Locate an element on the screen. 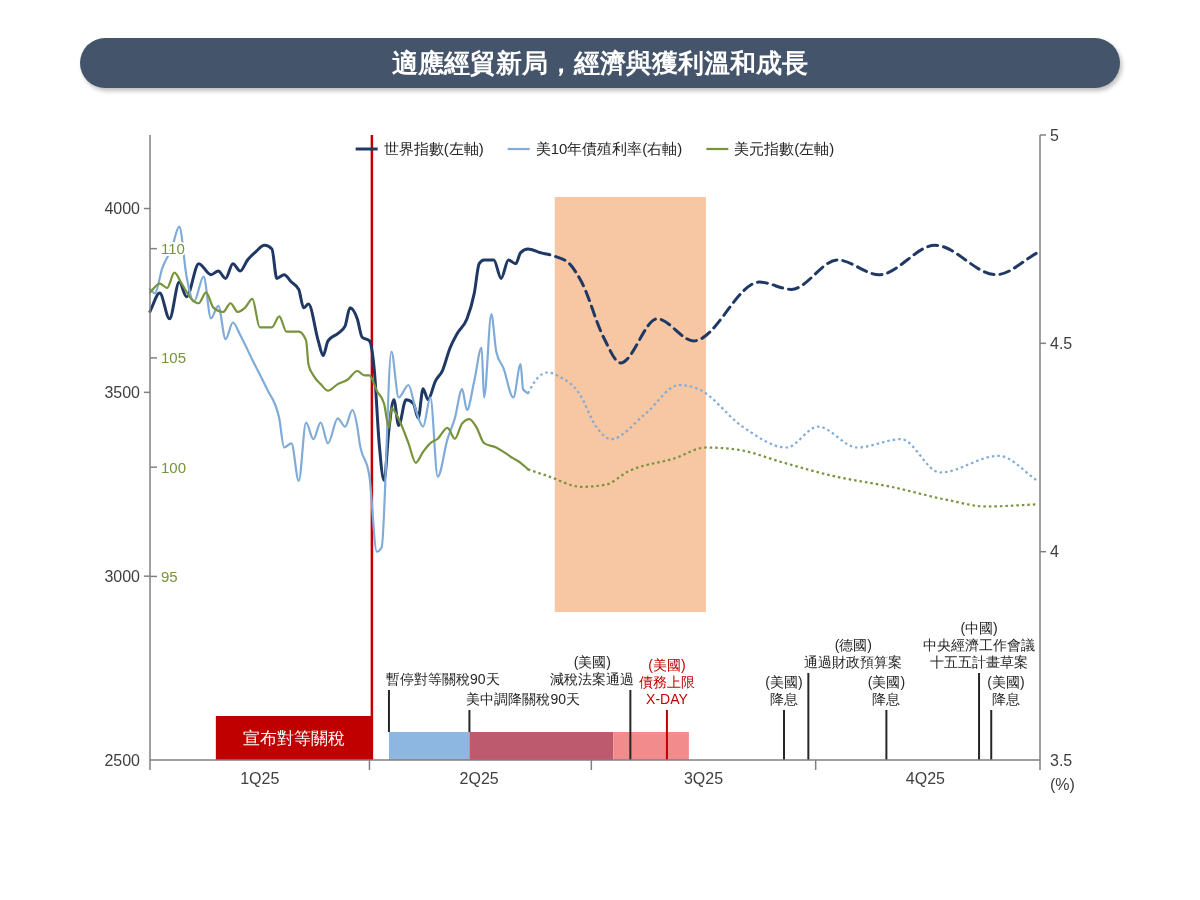 The image size is (1200, 900). legend-label: 美10年債殖利率(右軸) is located at coordinates (609, 148).